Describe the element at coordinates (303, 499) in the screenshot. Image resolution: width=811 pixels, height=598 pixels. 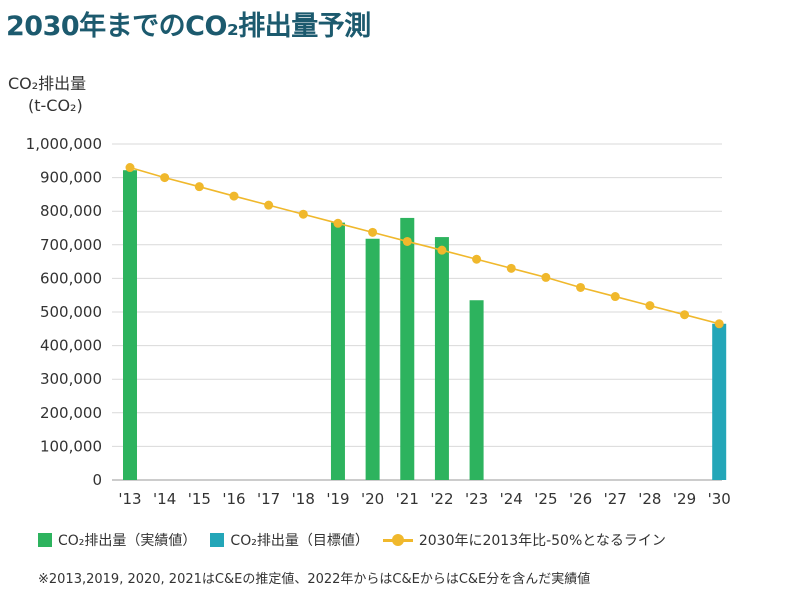
I see `x-tick-label: '18` at that location.